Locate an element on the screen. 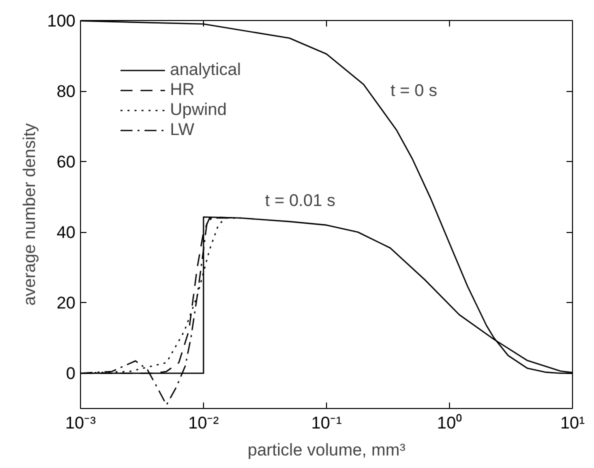 The image size is (594, 468). legend-label: analytical is located at coordinates (205, 70).